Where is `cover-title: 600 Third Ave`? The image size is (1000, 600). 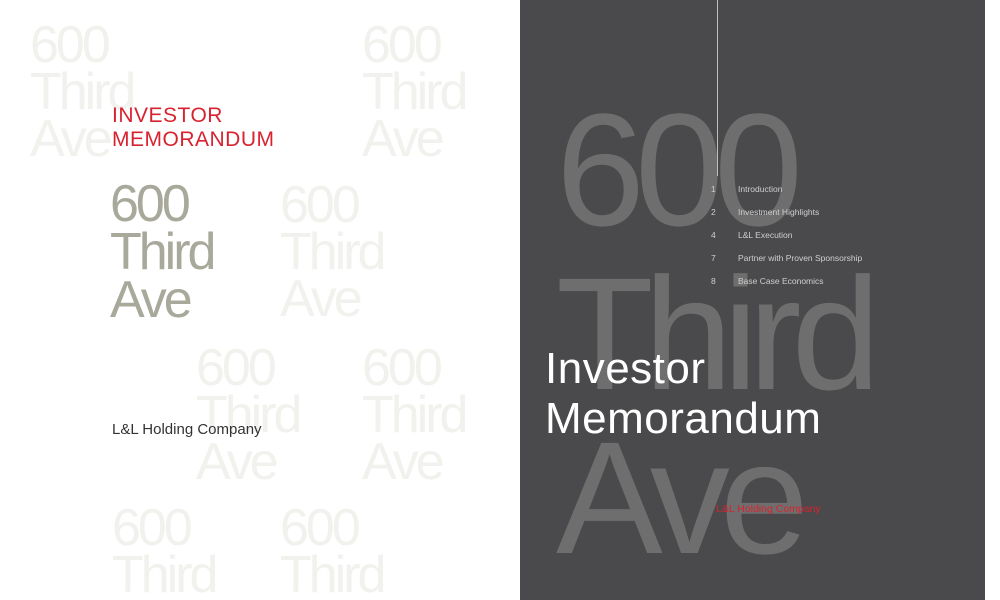 cover-title: 600 Third Ave is located at coordinates (163, 252).